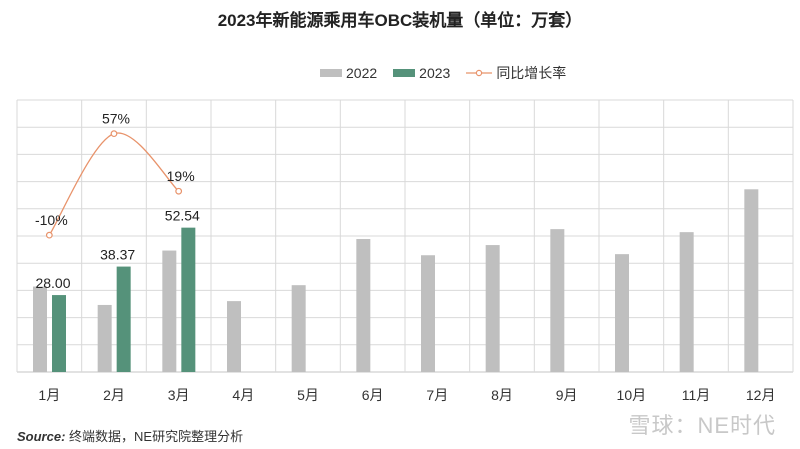 The height and width of the screenshot is (449, 800). What do you see at coordinates (182, 216) in the screenshot?
I see `bar-value-label: 52.54` at bounding box center [182, 216].